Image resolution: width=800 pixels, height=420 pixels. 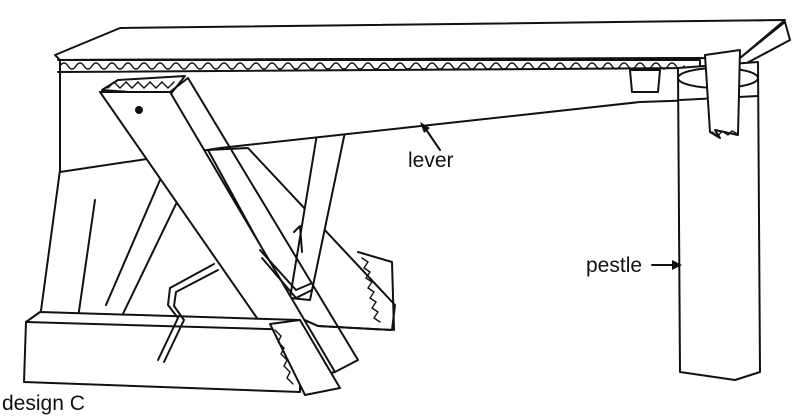 I want to click on annotation-arrows, so click(x=551, y=196).